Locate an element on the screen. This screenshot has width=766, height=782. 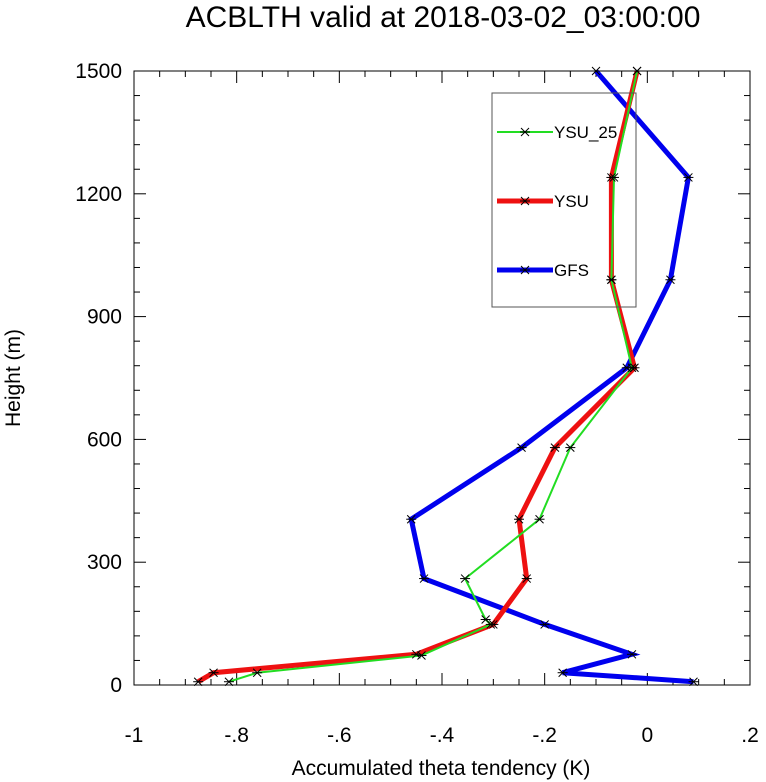
x-tick-label: .2 is located at coordinates (750, 735).